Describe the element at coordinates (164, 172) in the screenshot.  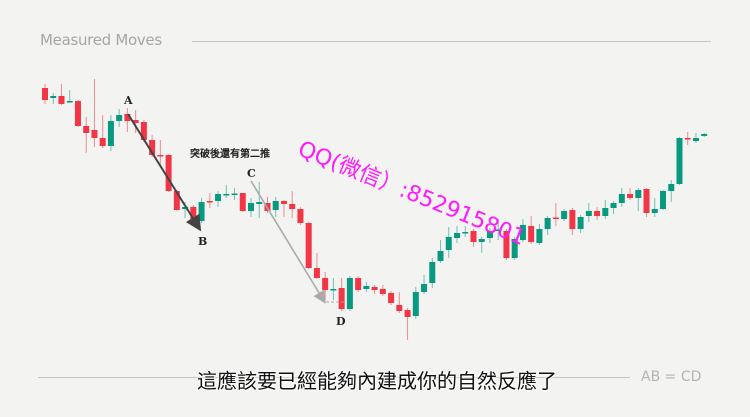
I see `arrow-ab` at that location.